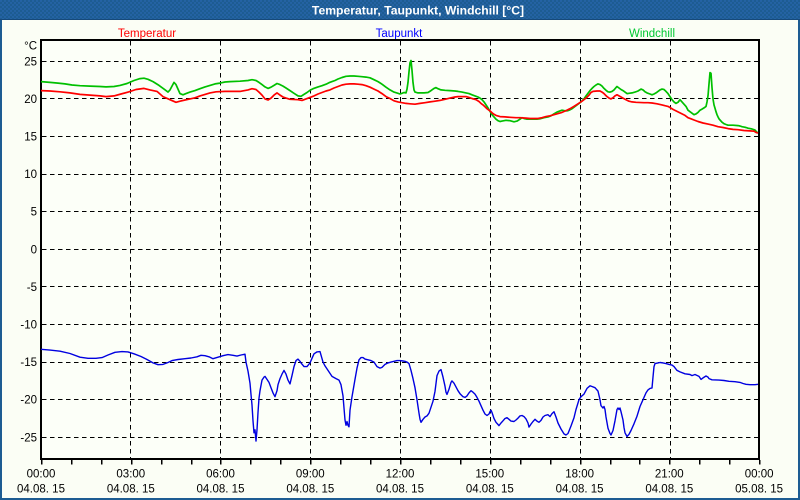 The height and width of the screenshot is (500, 800). What do you see at coordinates (28, 363) in the screenshot?
I see `svg-text: -15` at bounding box center [28, 363].